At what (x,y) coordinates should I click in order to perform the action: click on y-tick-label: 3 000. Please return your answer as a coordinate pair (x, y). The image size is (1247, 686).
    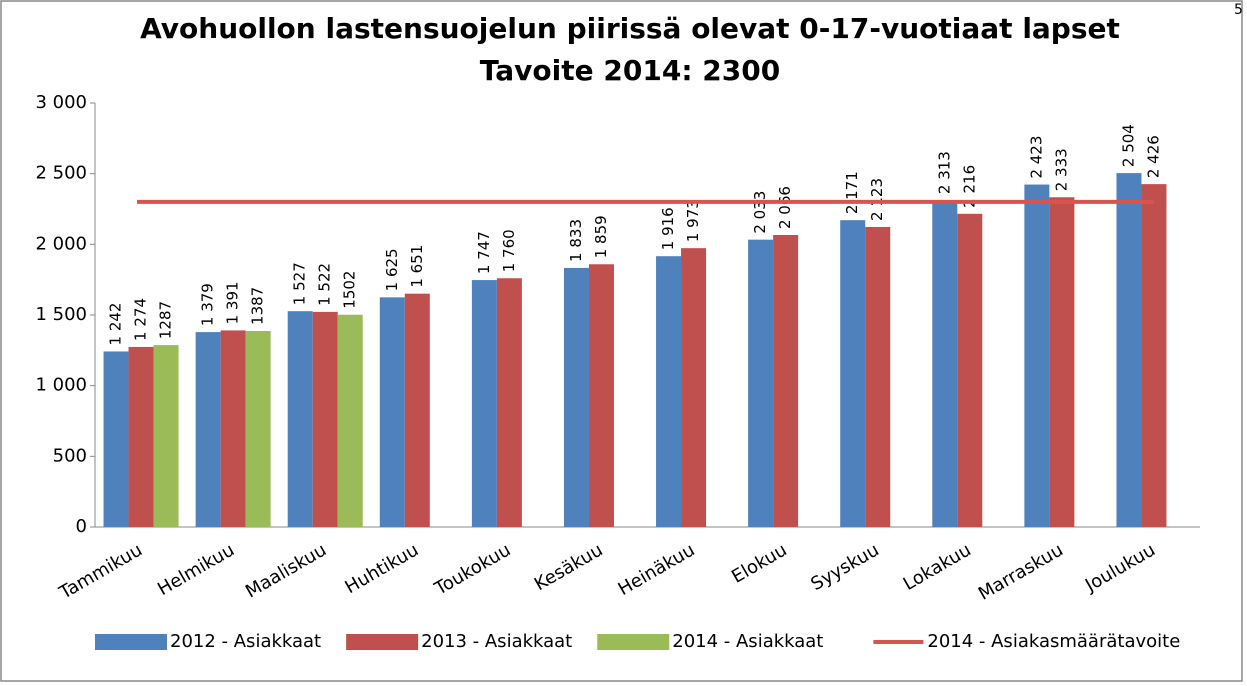
    Looking at the image, I should click on (61, 102).